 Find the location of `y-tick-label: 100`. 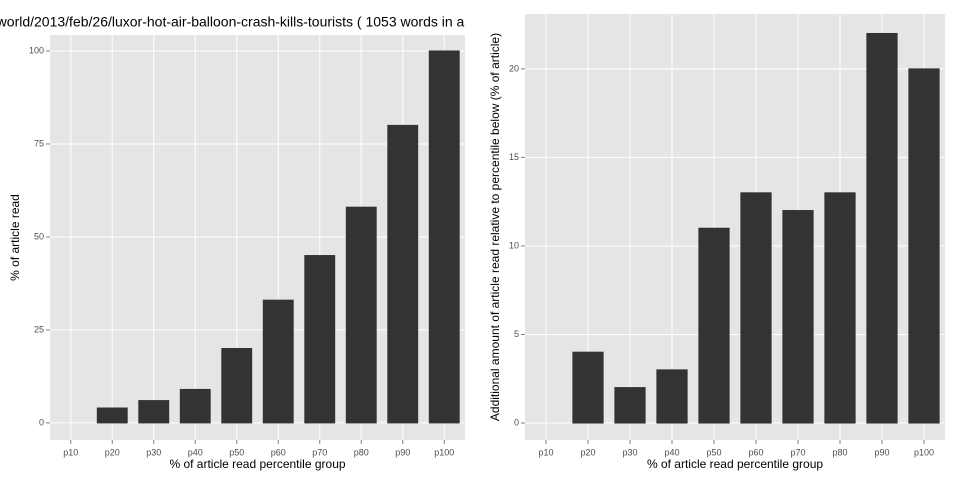

y-tick-label: 100 is located at coordinates (36, 50).